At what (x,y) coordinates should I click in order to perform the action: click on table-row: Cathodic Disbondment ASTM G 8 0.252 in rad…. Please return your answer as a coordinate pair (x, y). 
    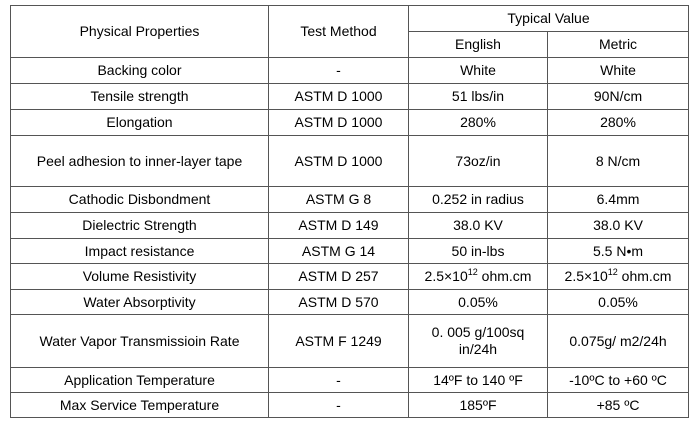
    Looking at the image, I should click on (350, 199).